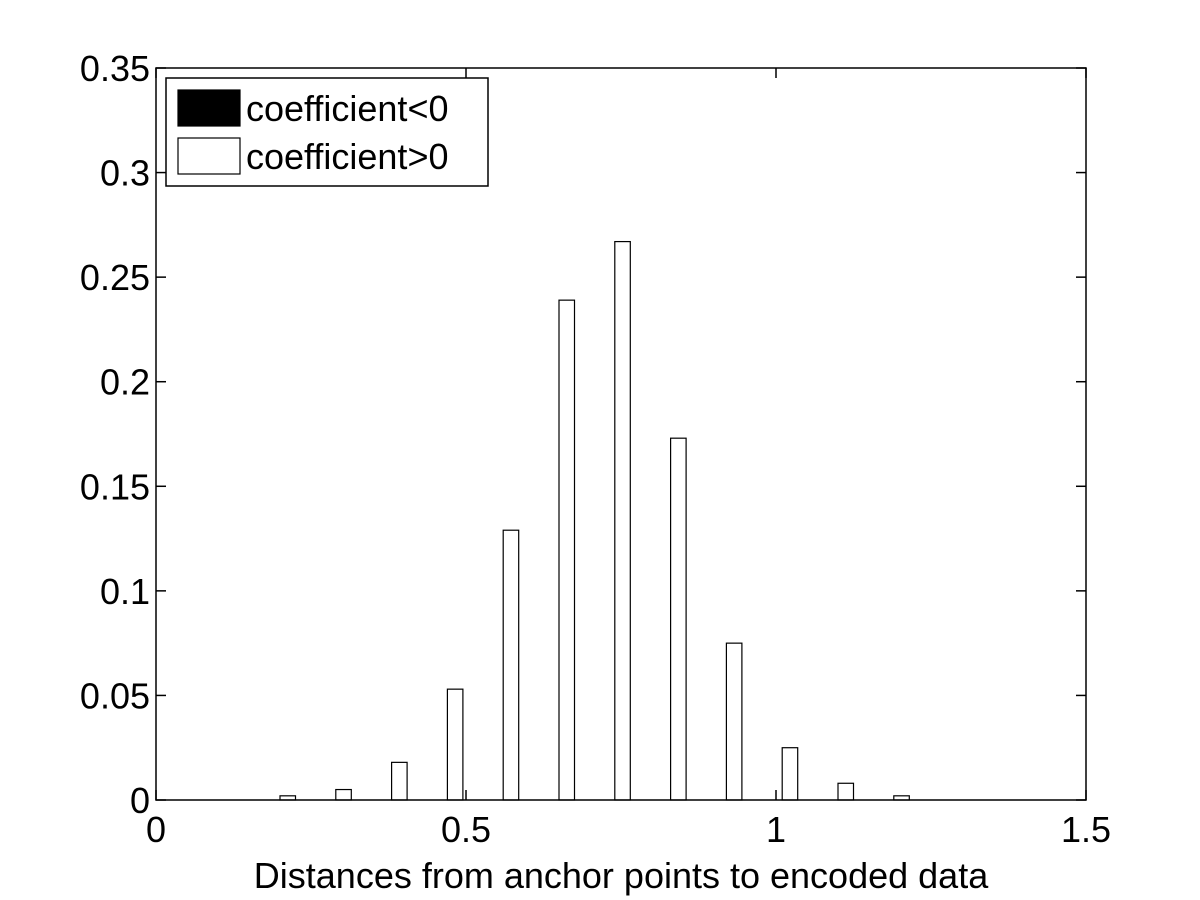 The image size is (1200, 900). What do you see at coordinates (115, 486) in the screenshot?
I see `y-tick-label: 0.15` at bounding box center [115, 486].